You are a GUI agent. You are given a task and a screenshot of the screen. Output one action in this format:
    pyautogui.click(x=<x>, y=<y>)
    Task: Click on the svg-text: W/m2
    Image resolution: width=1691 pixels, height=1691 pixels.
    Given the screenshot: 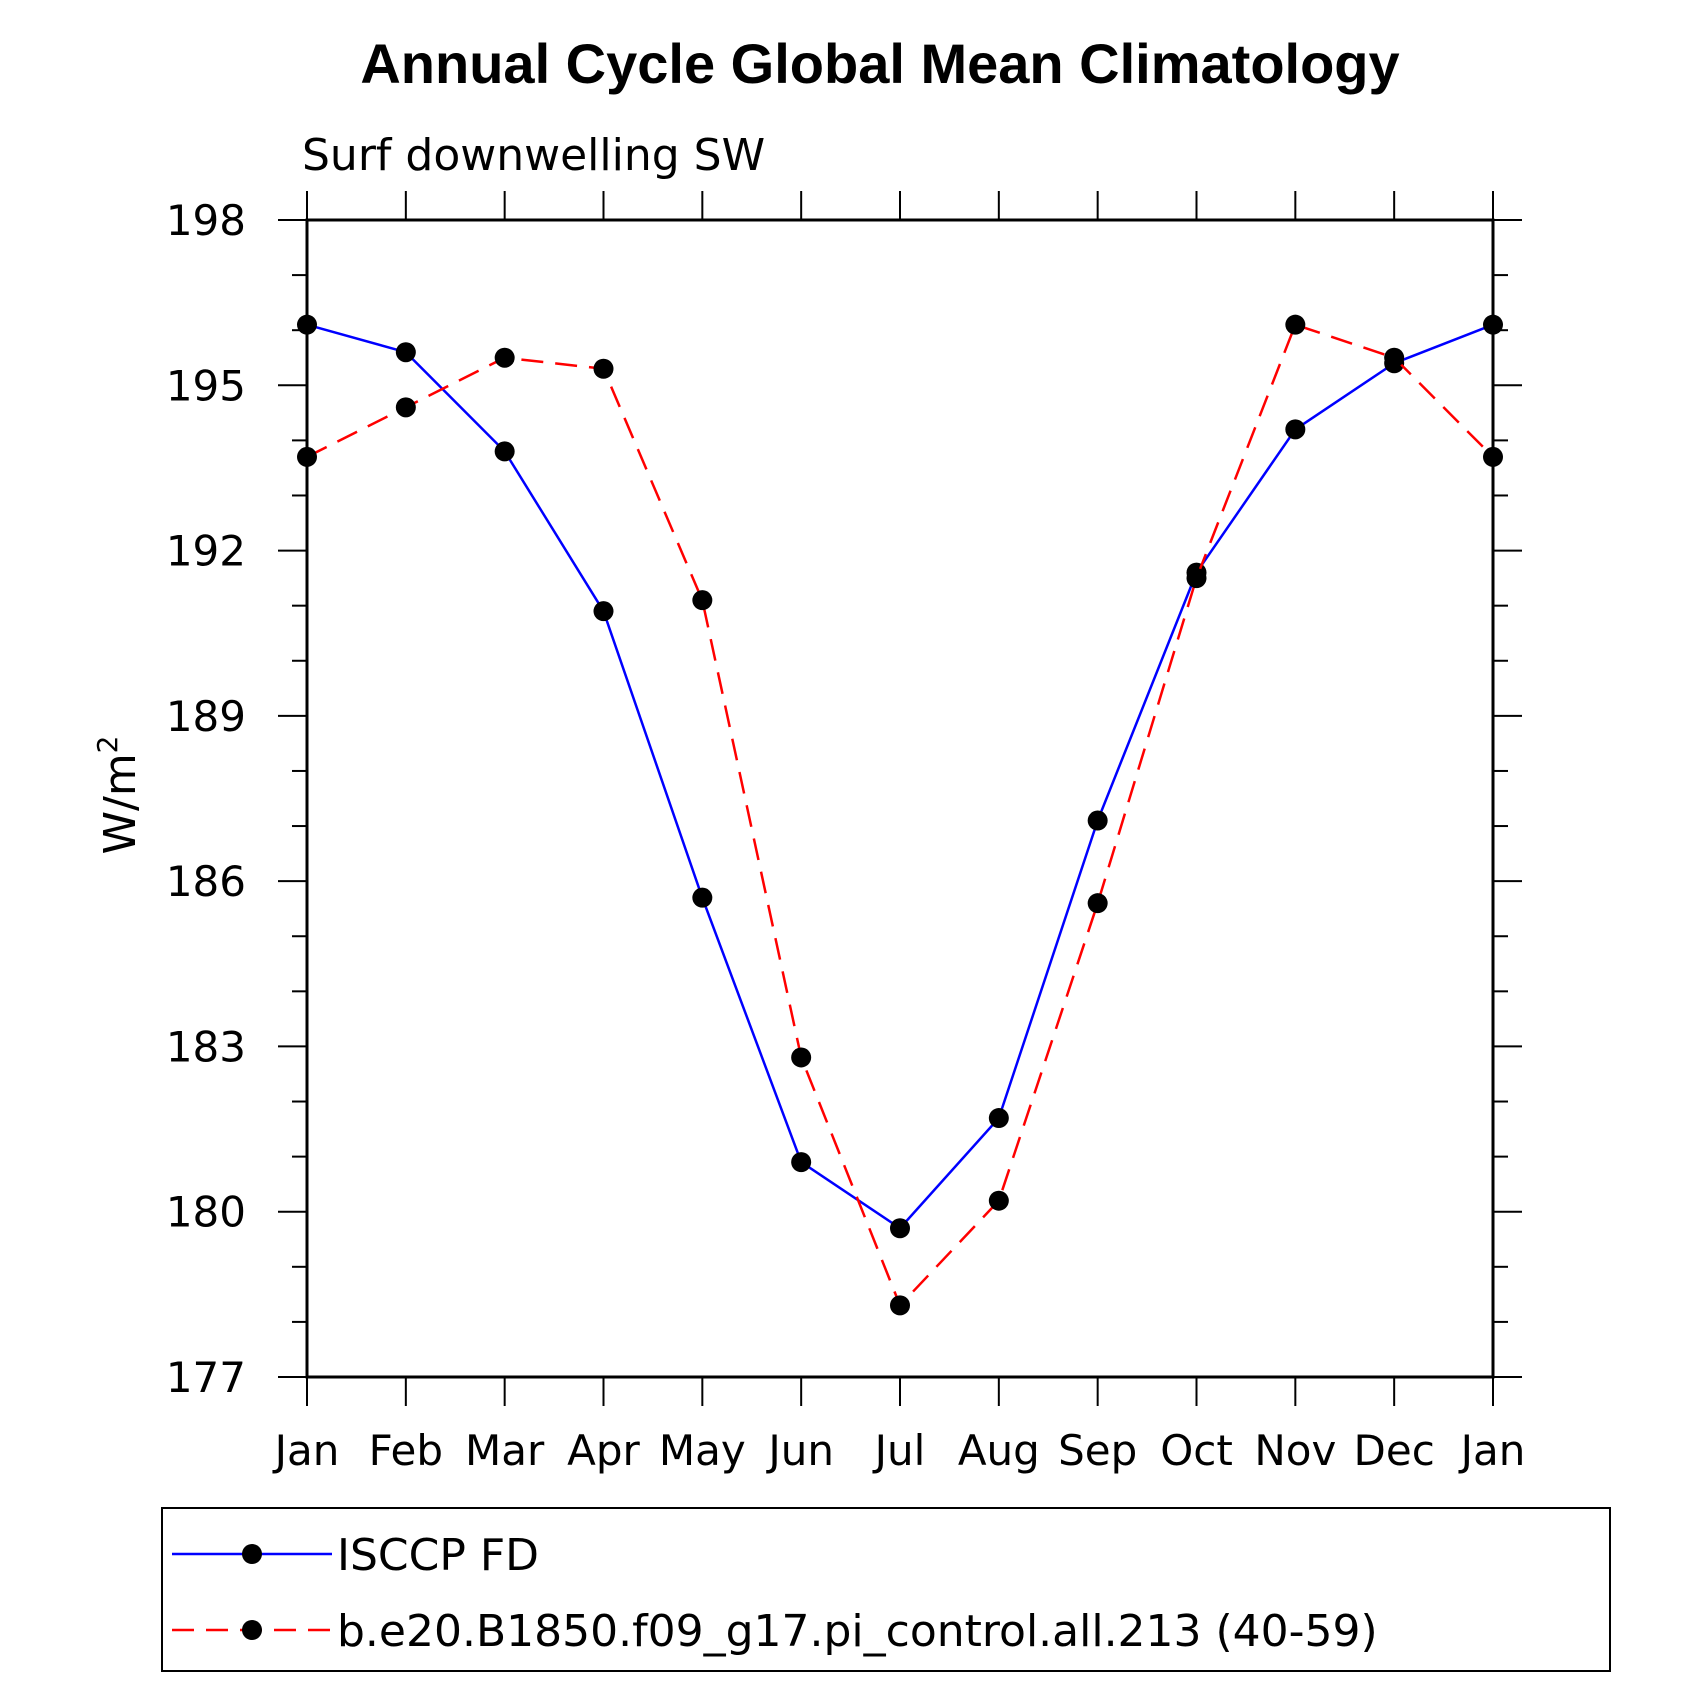 What is the action you would take?
    pyautogui.click(x=118, y=794)
    